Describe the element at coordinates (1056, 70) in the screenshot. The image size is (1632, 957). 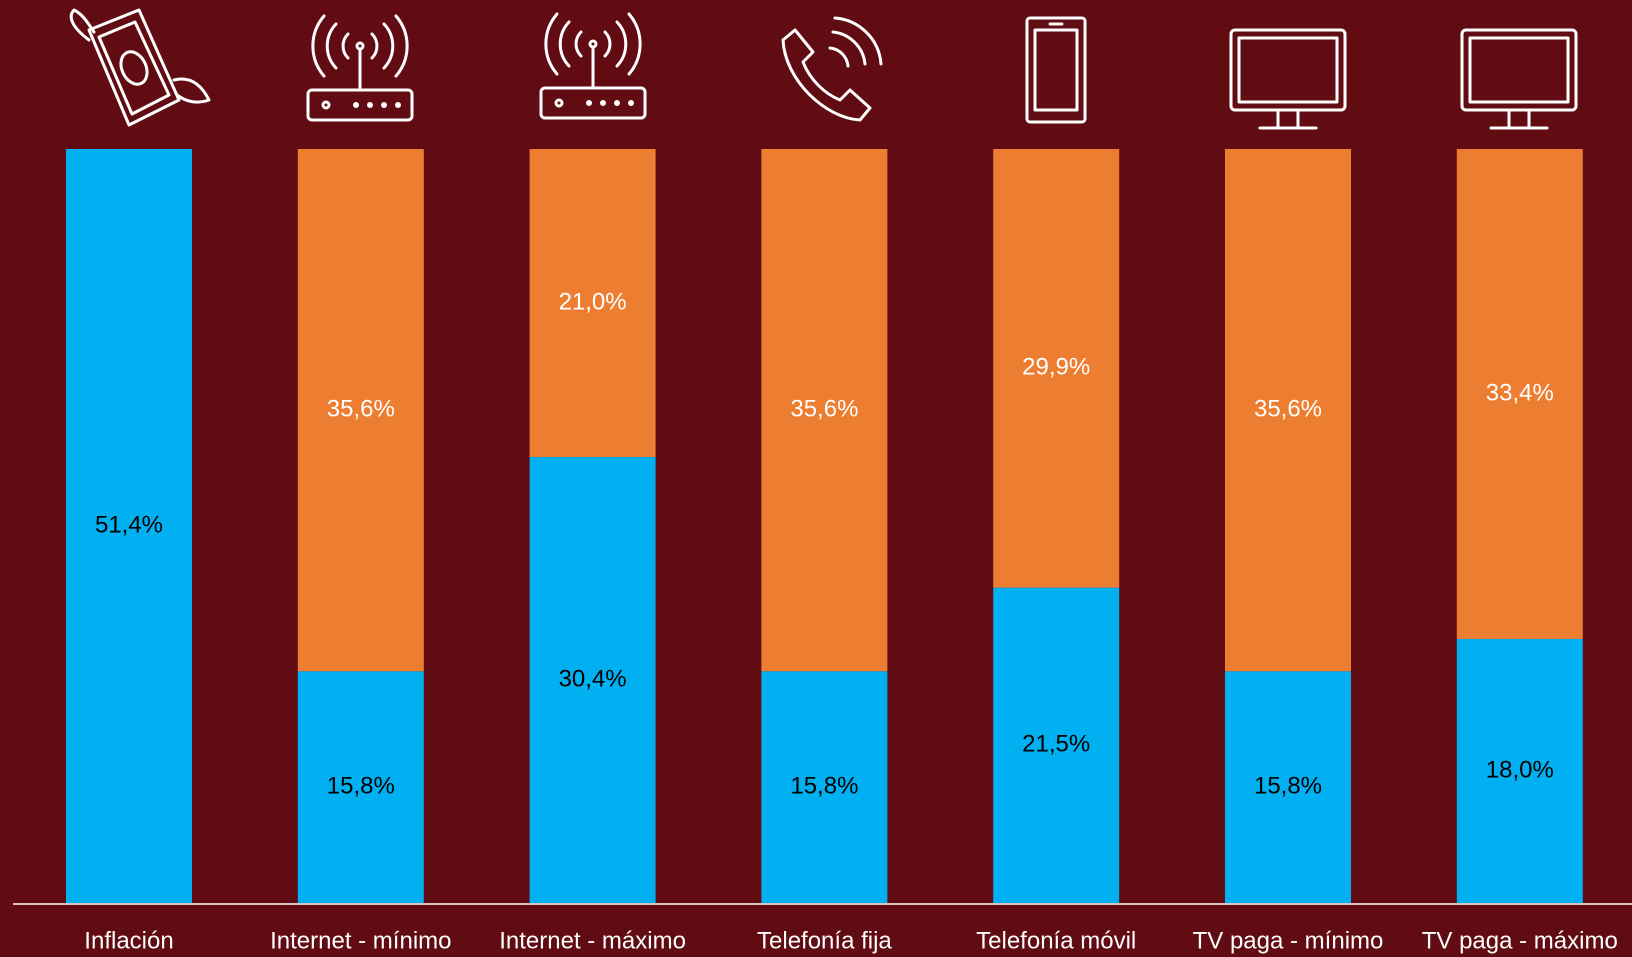
I see `mobile-icon` at that location.